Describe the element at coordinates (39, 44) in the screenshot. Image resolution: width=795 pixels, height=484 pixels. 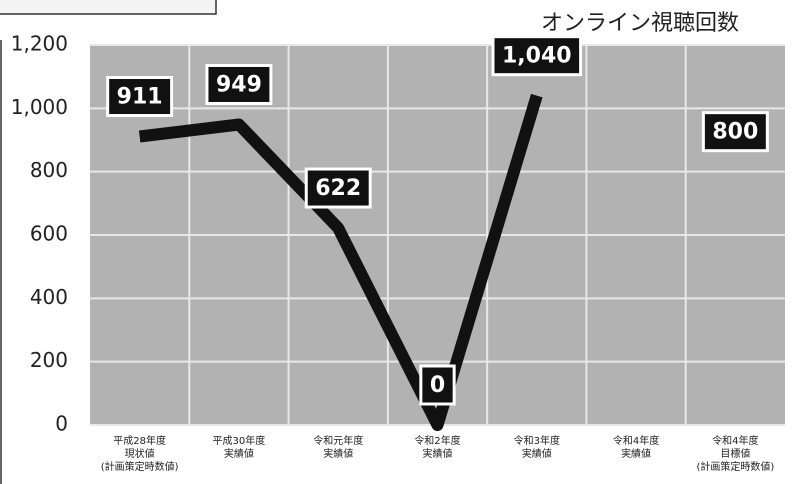
I see `y-tick-label: 1,200` at that location.